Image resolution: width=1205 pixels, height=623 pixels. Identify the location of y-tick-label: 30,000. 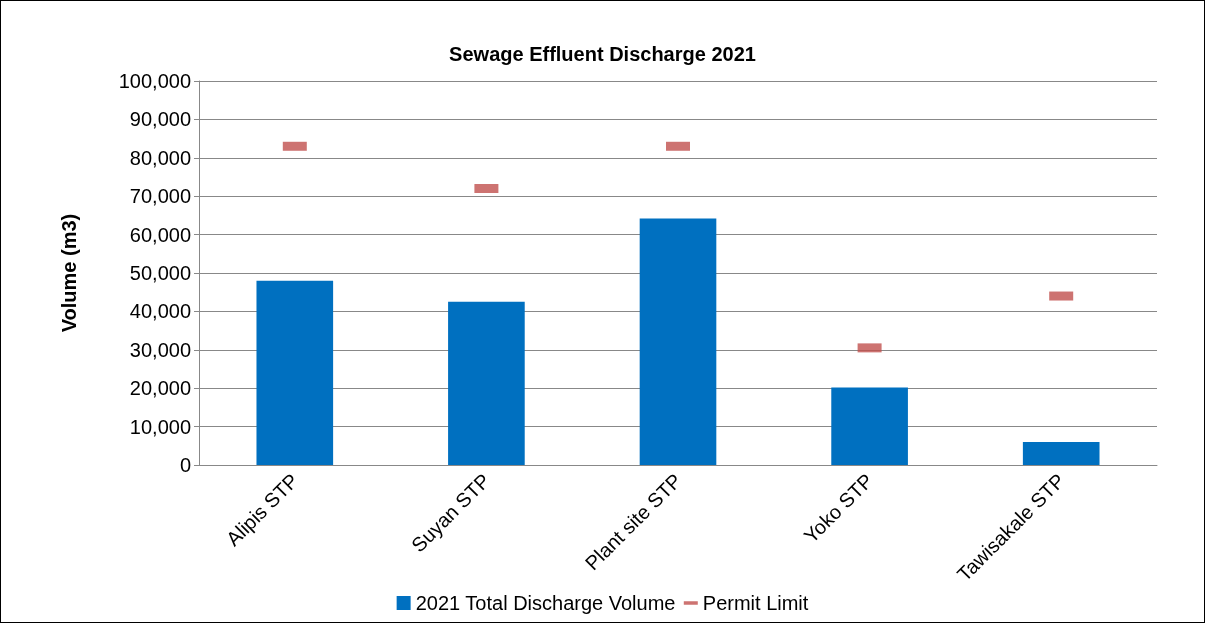
(160, 349).